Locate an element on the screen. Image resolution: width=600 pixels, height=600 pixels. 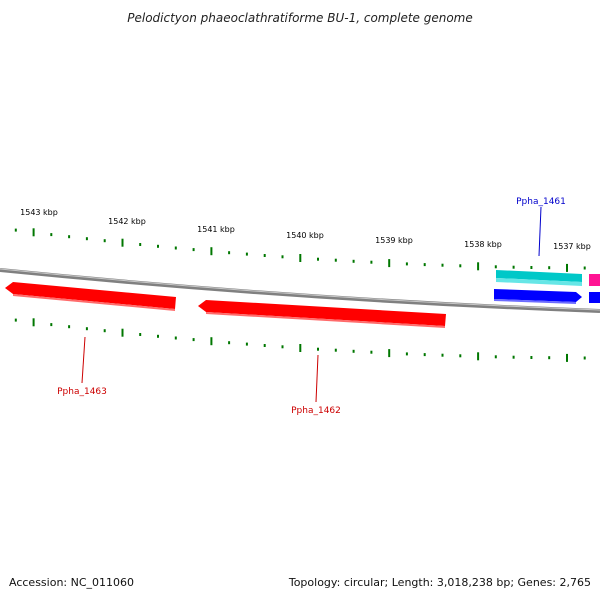
scale-label-1542: 1542 kbp is located at coordinates (127, 221).